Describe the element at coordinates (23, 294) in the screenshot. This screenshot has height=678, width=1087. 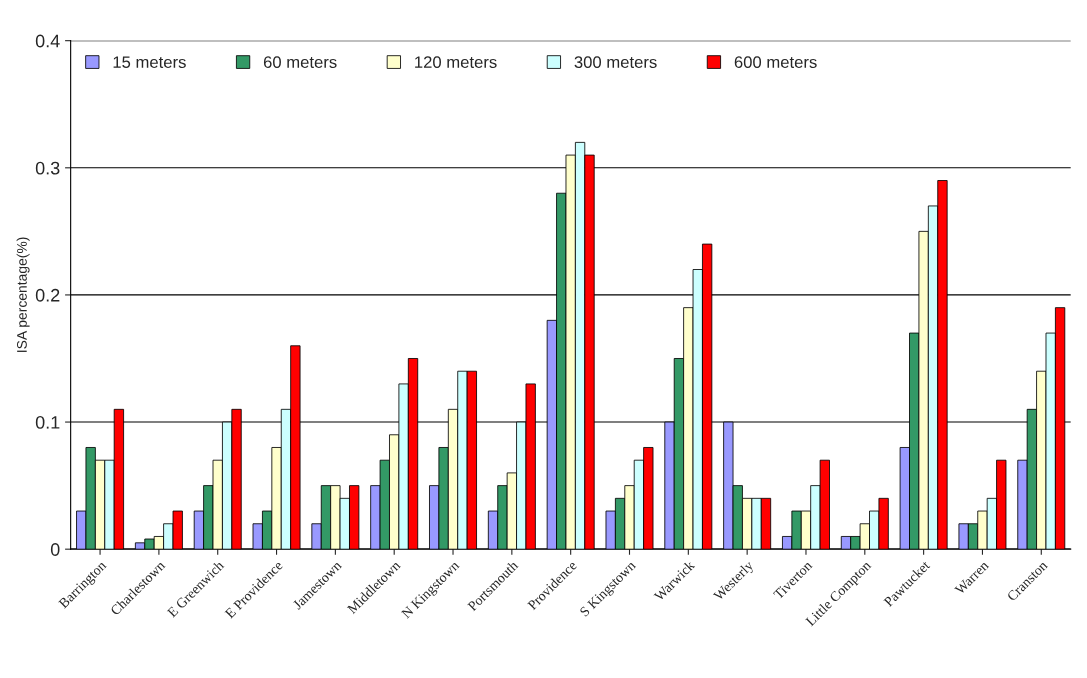
I see `y-axis-title: ISA percentage(%)` at that location.